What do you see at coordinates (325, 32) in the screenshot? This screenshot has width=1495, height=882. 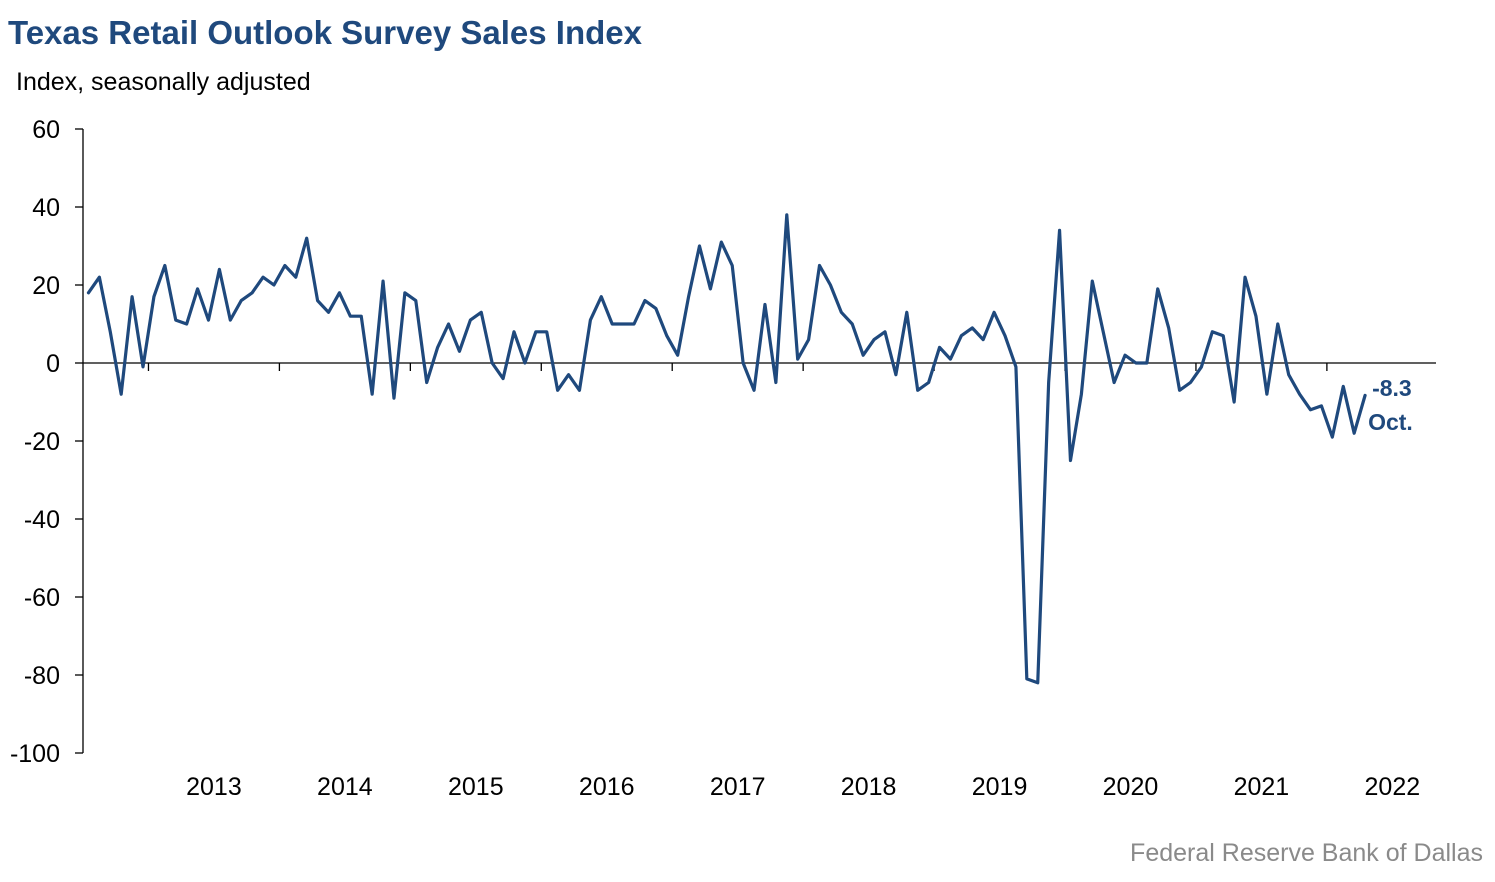 I see `chart-title: Texas Retail Outlook Survey Sales Index` at bounding box center [325, 32].